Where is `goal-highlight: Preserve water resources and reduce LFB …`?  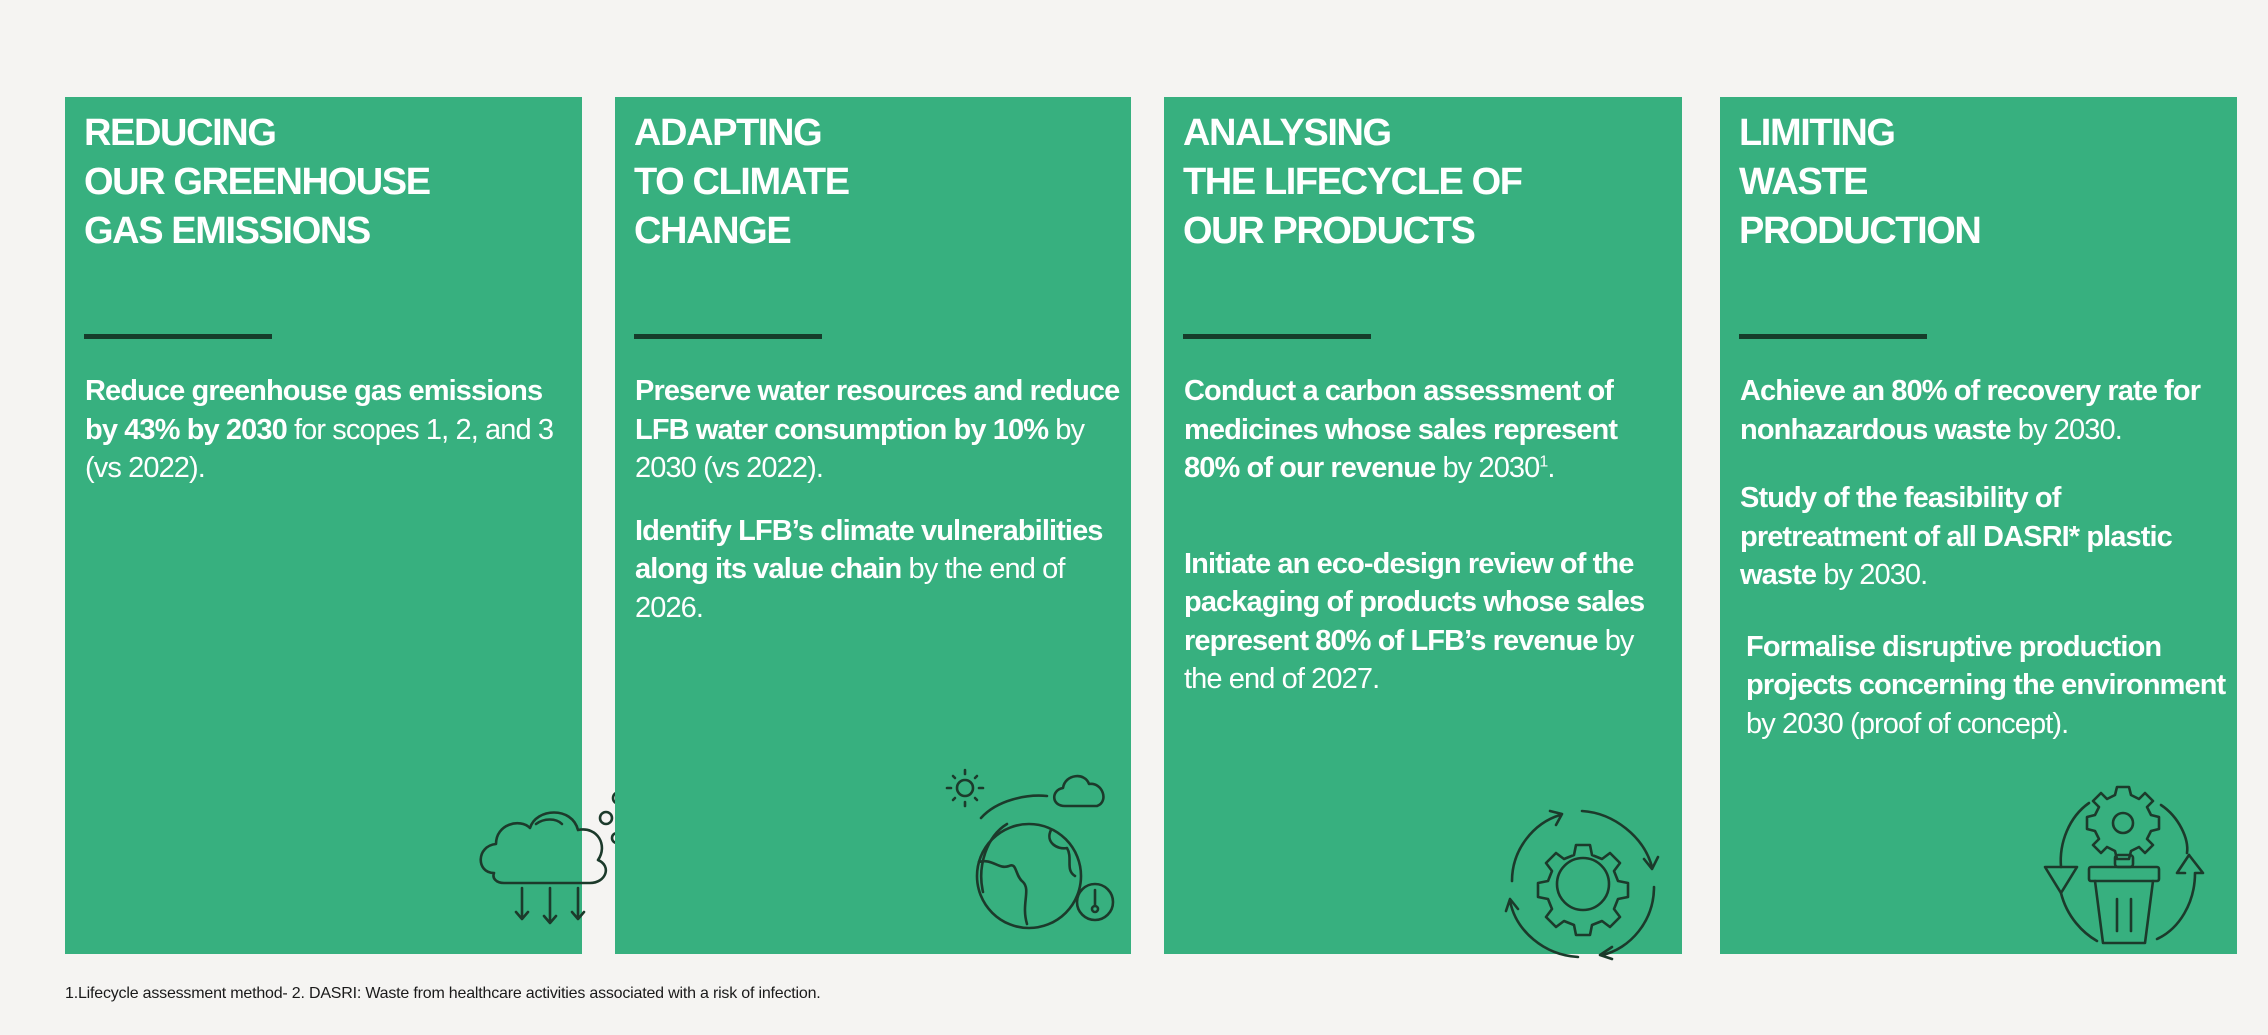 goal-highlight: Preserve water resources and reduce LFB … is located at coordinates (877, 410).